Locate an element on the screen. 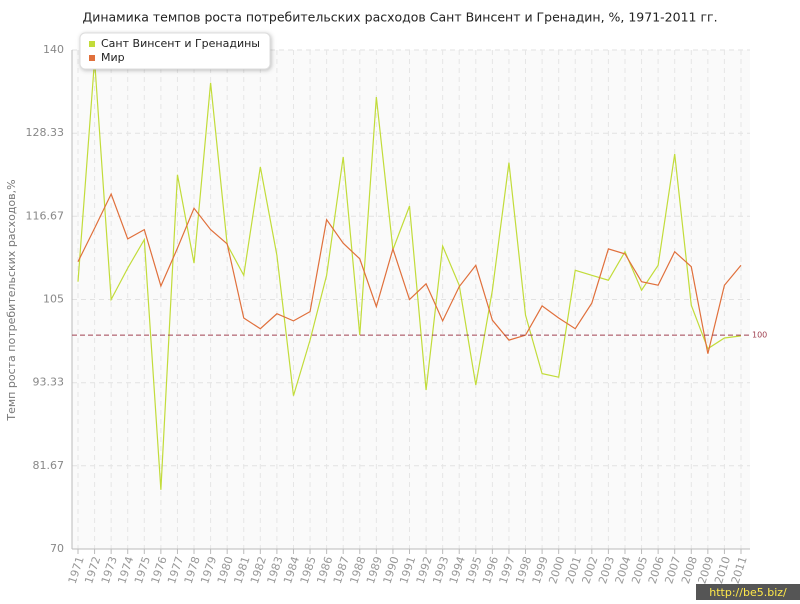  y-tick-label: 105 is located at coordinates (53, 299).